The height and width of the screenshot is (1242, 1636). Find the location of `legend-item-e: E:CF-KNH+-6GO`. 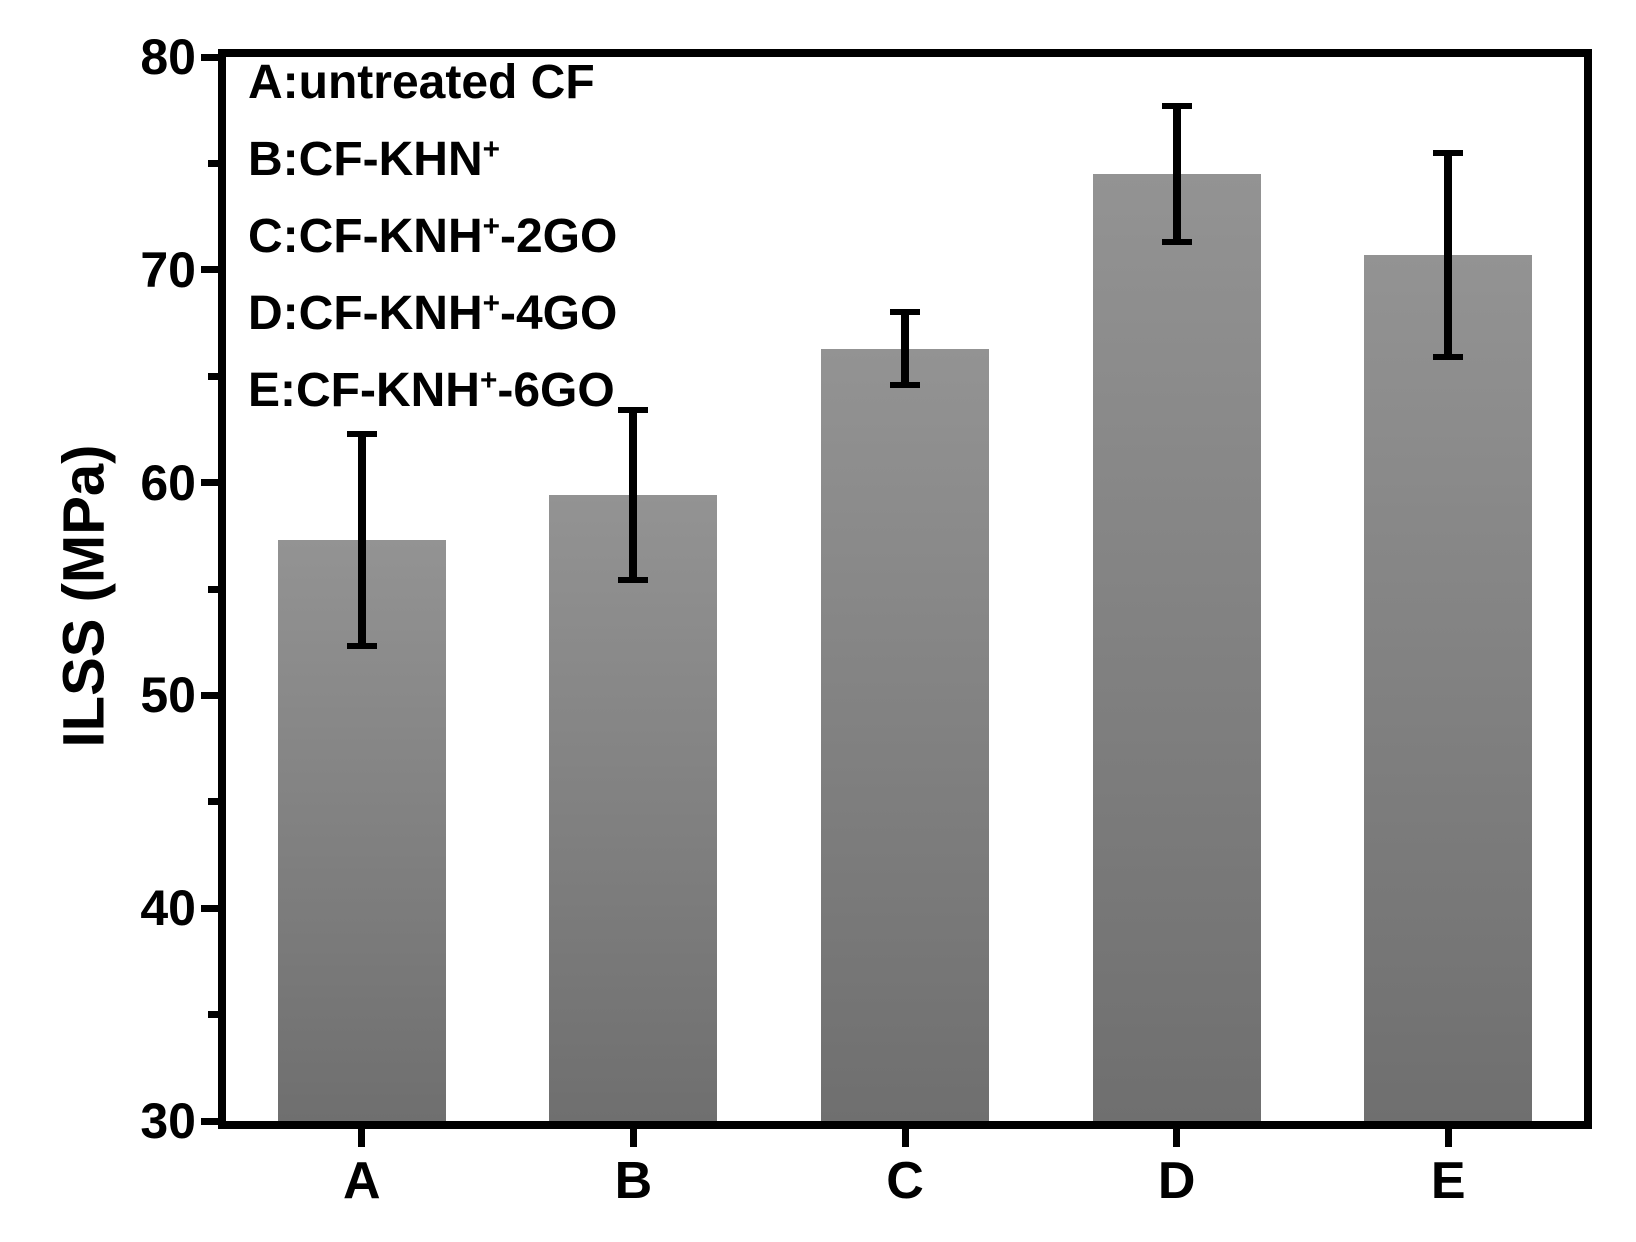

legend-item-e: E:CF-KNH+-6GO is located at coordinates (431, 390).